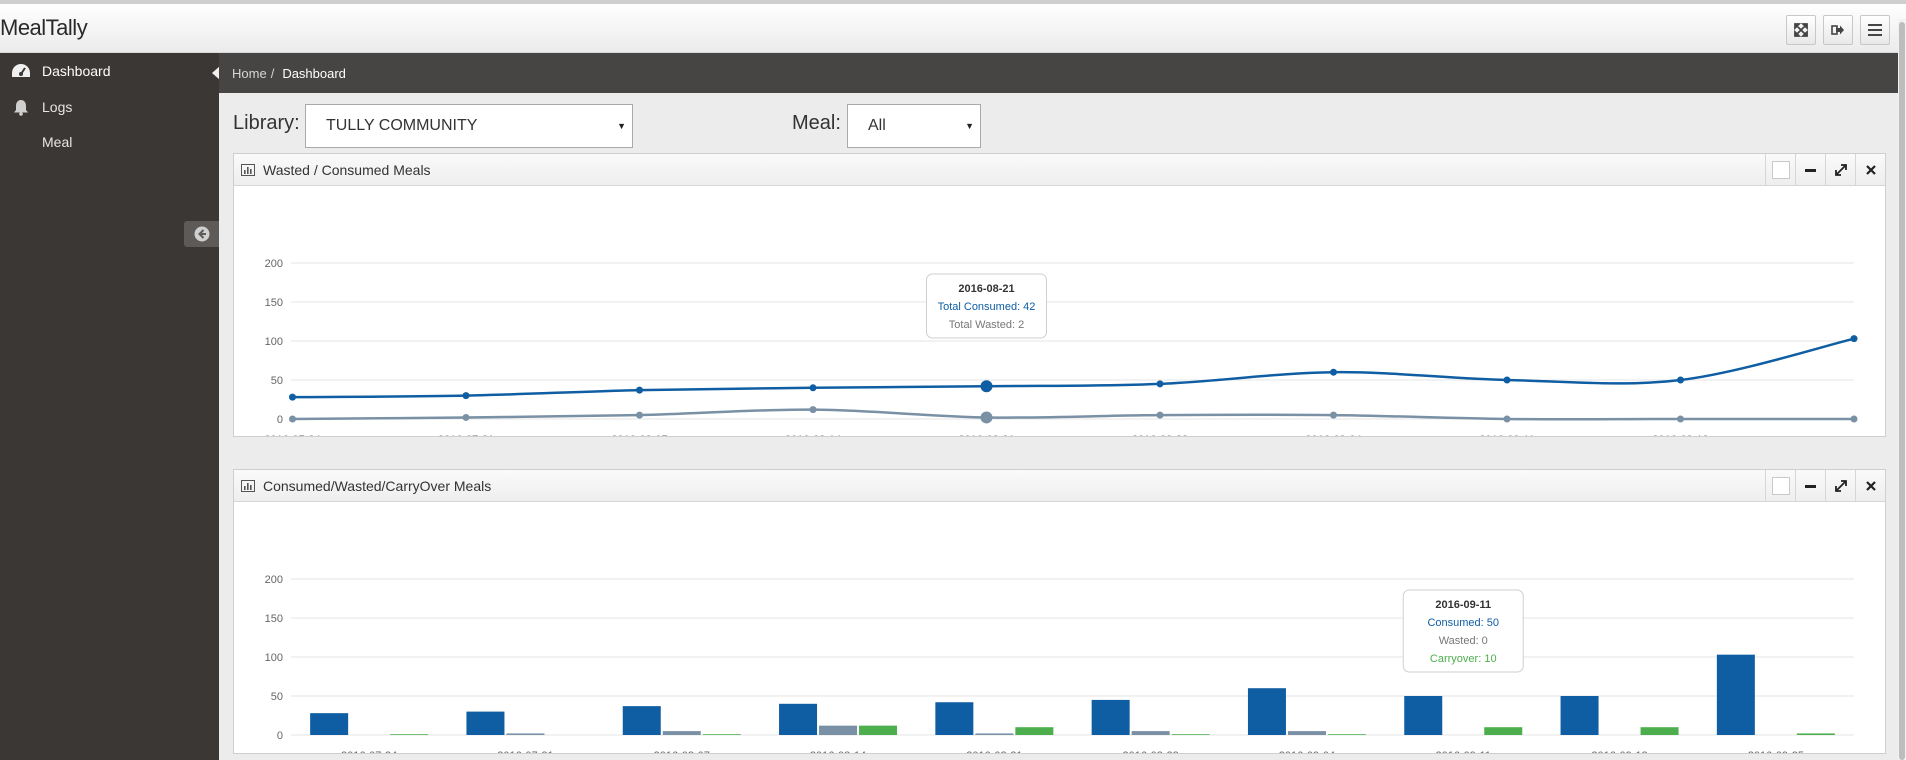 The image size is (1906, 760). What do you see at coordinates (402, 125) in the screenshot?
I see `library-select-value: TULLY COMMUNITY` at bounding box center [402, 125].